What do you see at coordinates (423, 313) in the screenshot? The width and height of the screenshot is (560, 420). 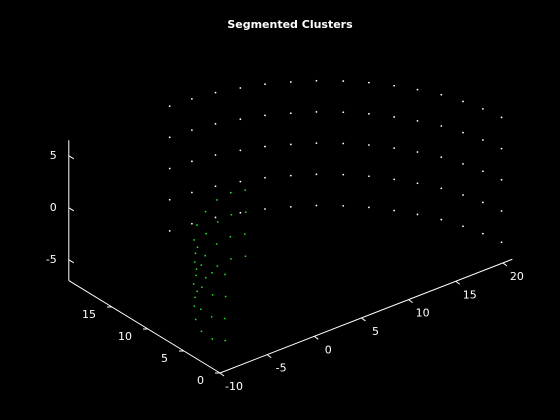 I see `x-tick-label: 10` at bounding box center [423, 313].